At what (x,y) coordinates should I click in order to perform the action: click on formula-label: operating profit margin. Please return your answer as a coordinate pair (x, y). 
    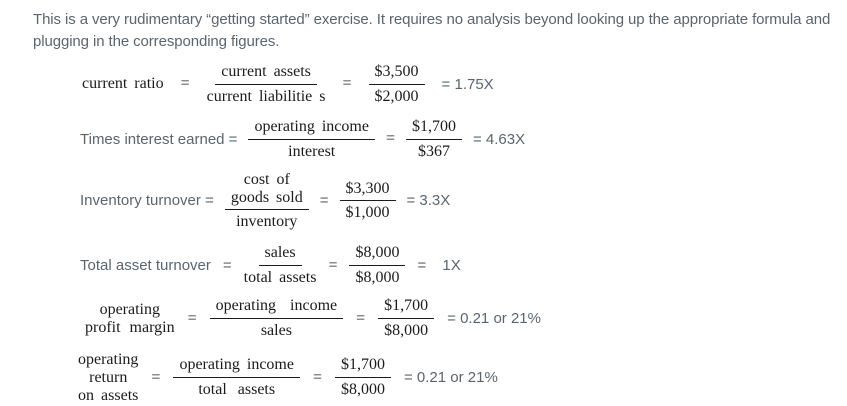
    Looking at the image, I should click on (130, 319).